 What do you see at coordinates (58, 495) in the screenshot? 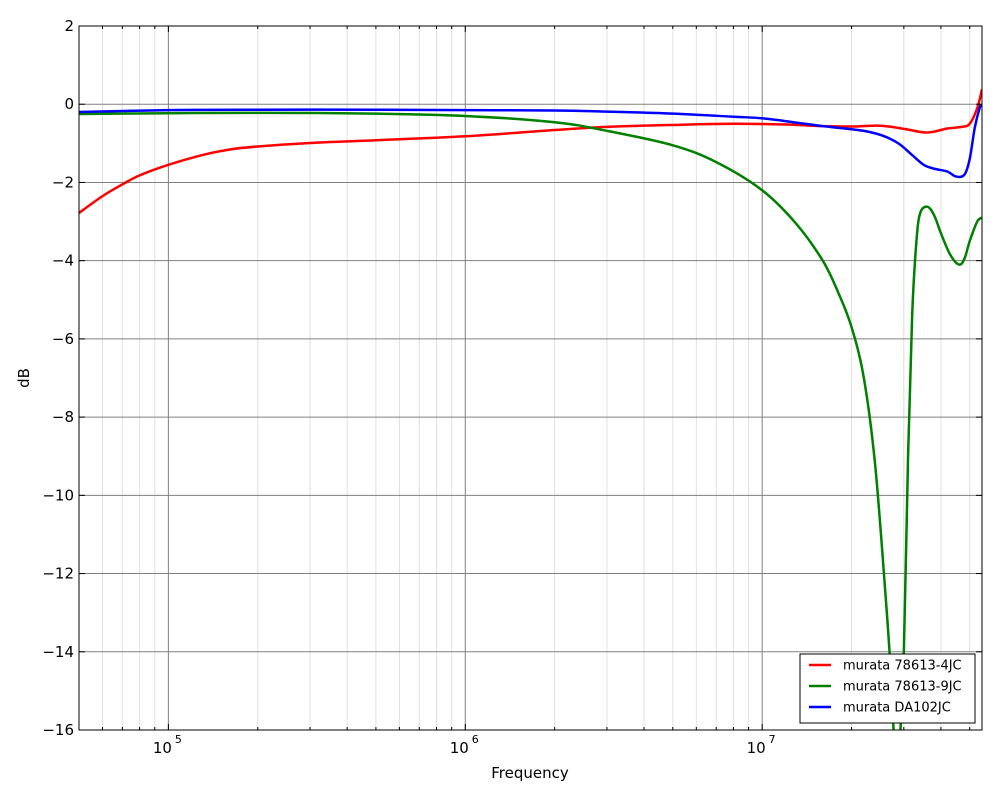
I see `y-tick-label: −10` at bounding box center [58, 495].